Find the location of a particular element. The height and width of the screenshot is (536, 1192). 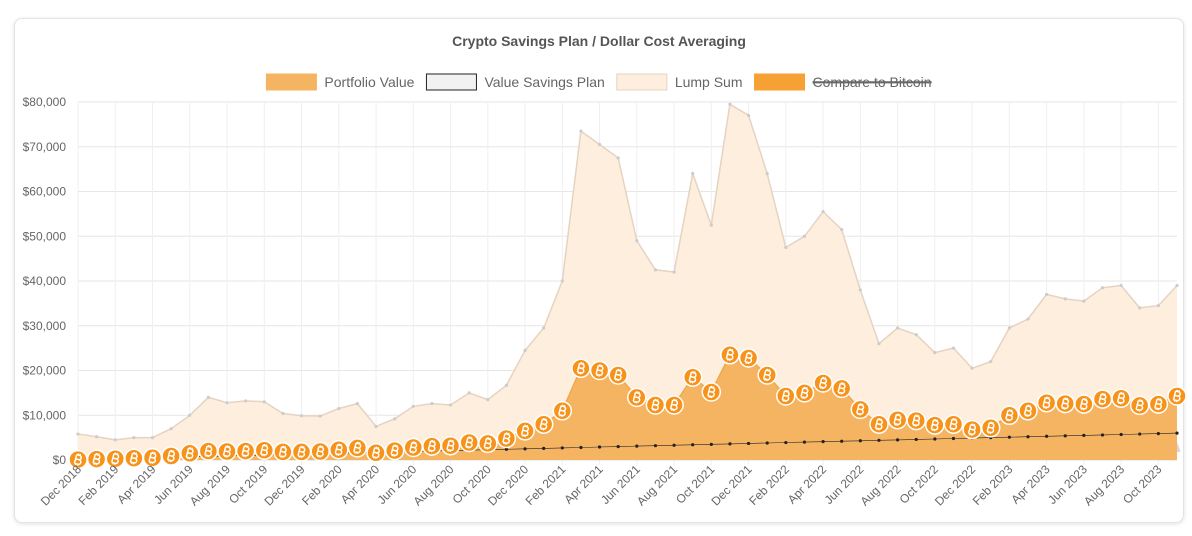

legend-item: Portfolio Value is located at coordinates (340, 82).